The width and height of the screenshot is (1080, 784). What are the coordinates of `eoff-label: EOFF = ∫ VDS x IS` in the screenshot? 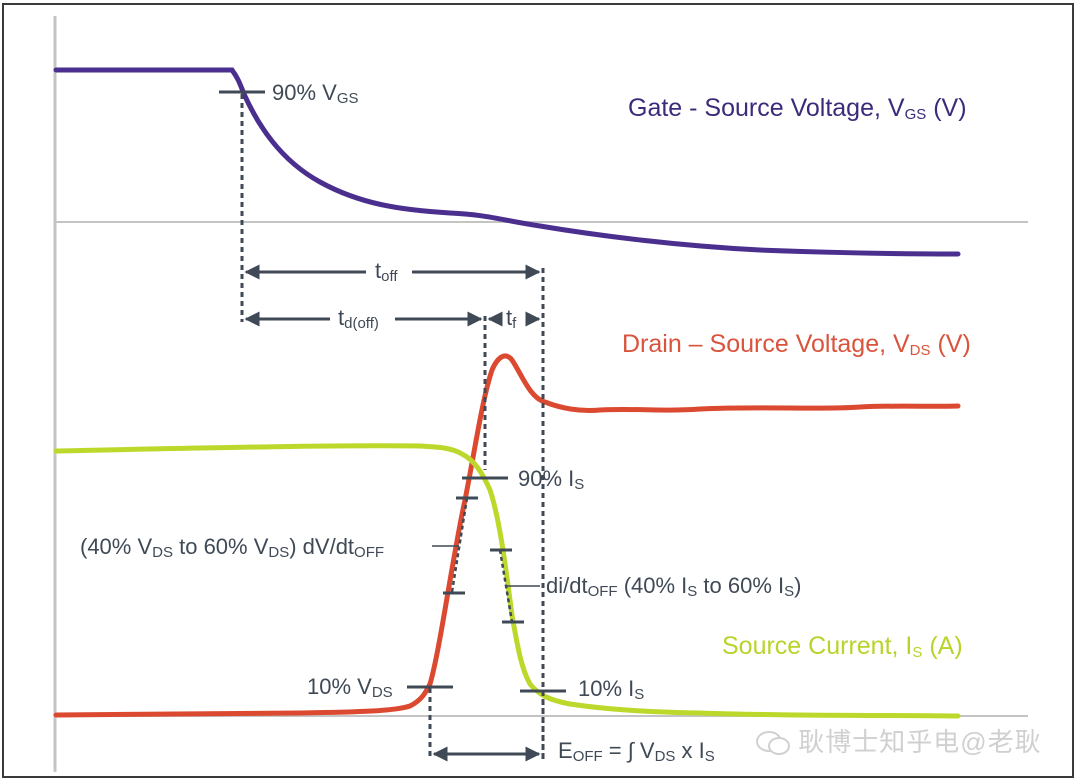 It's located at (636, 751).